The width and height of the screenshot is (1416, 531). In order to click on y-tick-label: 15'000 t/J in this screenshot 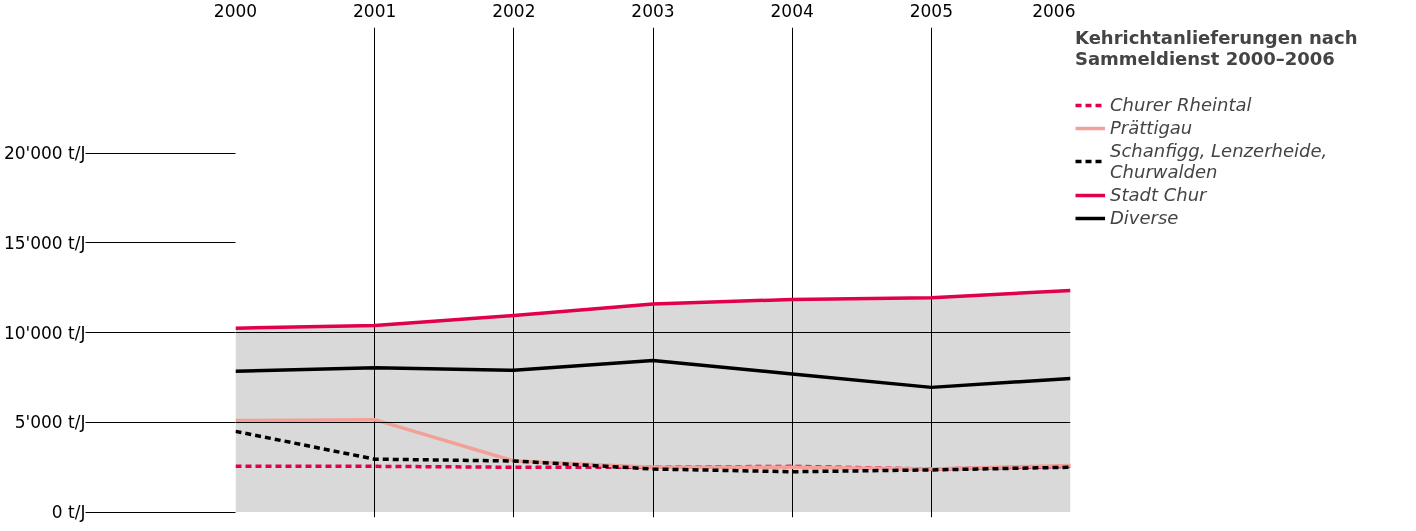, I will do `click(44, 242)`.